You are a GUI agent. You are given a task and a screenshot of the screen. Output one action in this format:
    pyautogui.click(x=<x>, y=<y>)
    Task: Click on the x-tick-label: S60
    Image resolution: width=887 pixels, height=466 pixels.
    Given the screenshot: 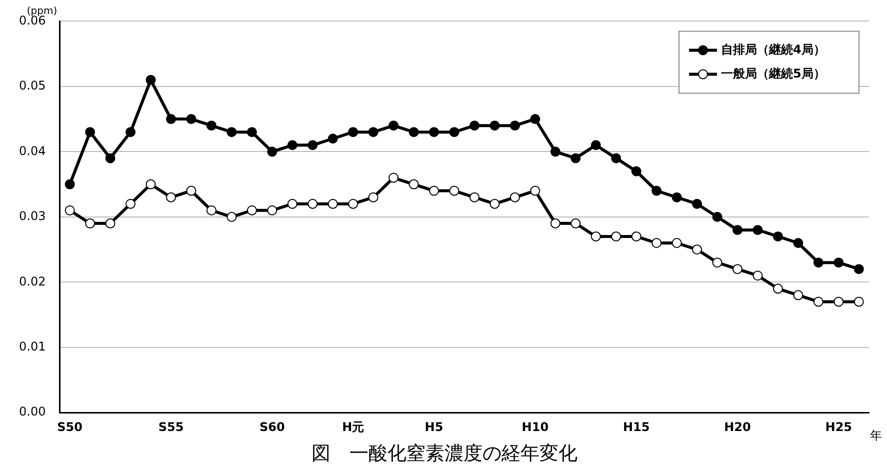 What is the action you would take?
    pyautogui.click(x=272, y=427)
    